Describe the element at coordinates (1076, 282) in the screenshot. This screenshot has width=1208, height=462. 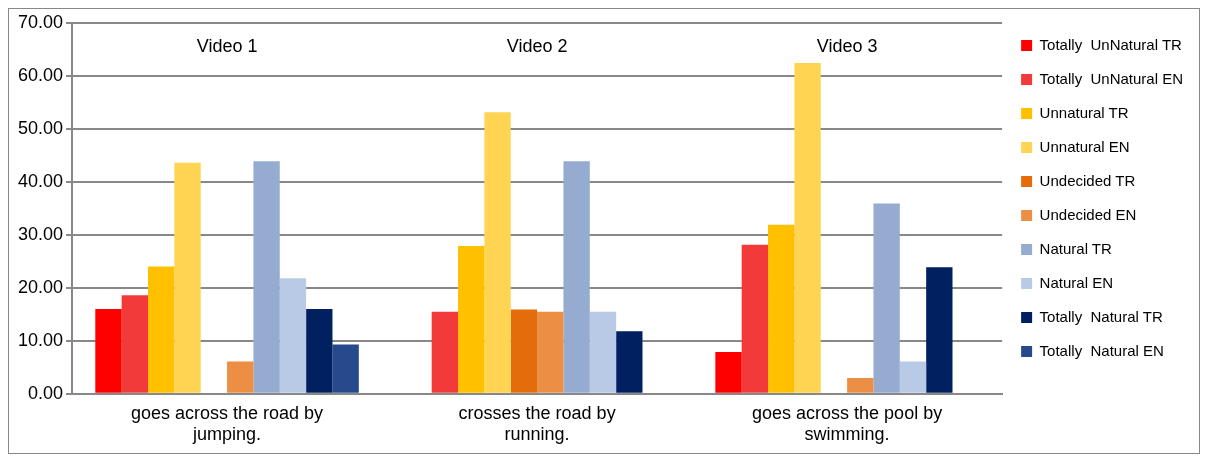
I see `legend-label: Natural EN` at that location.